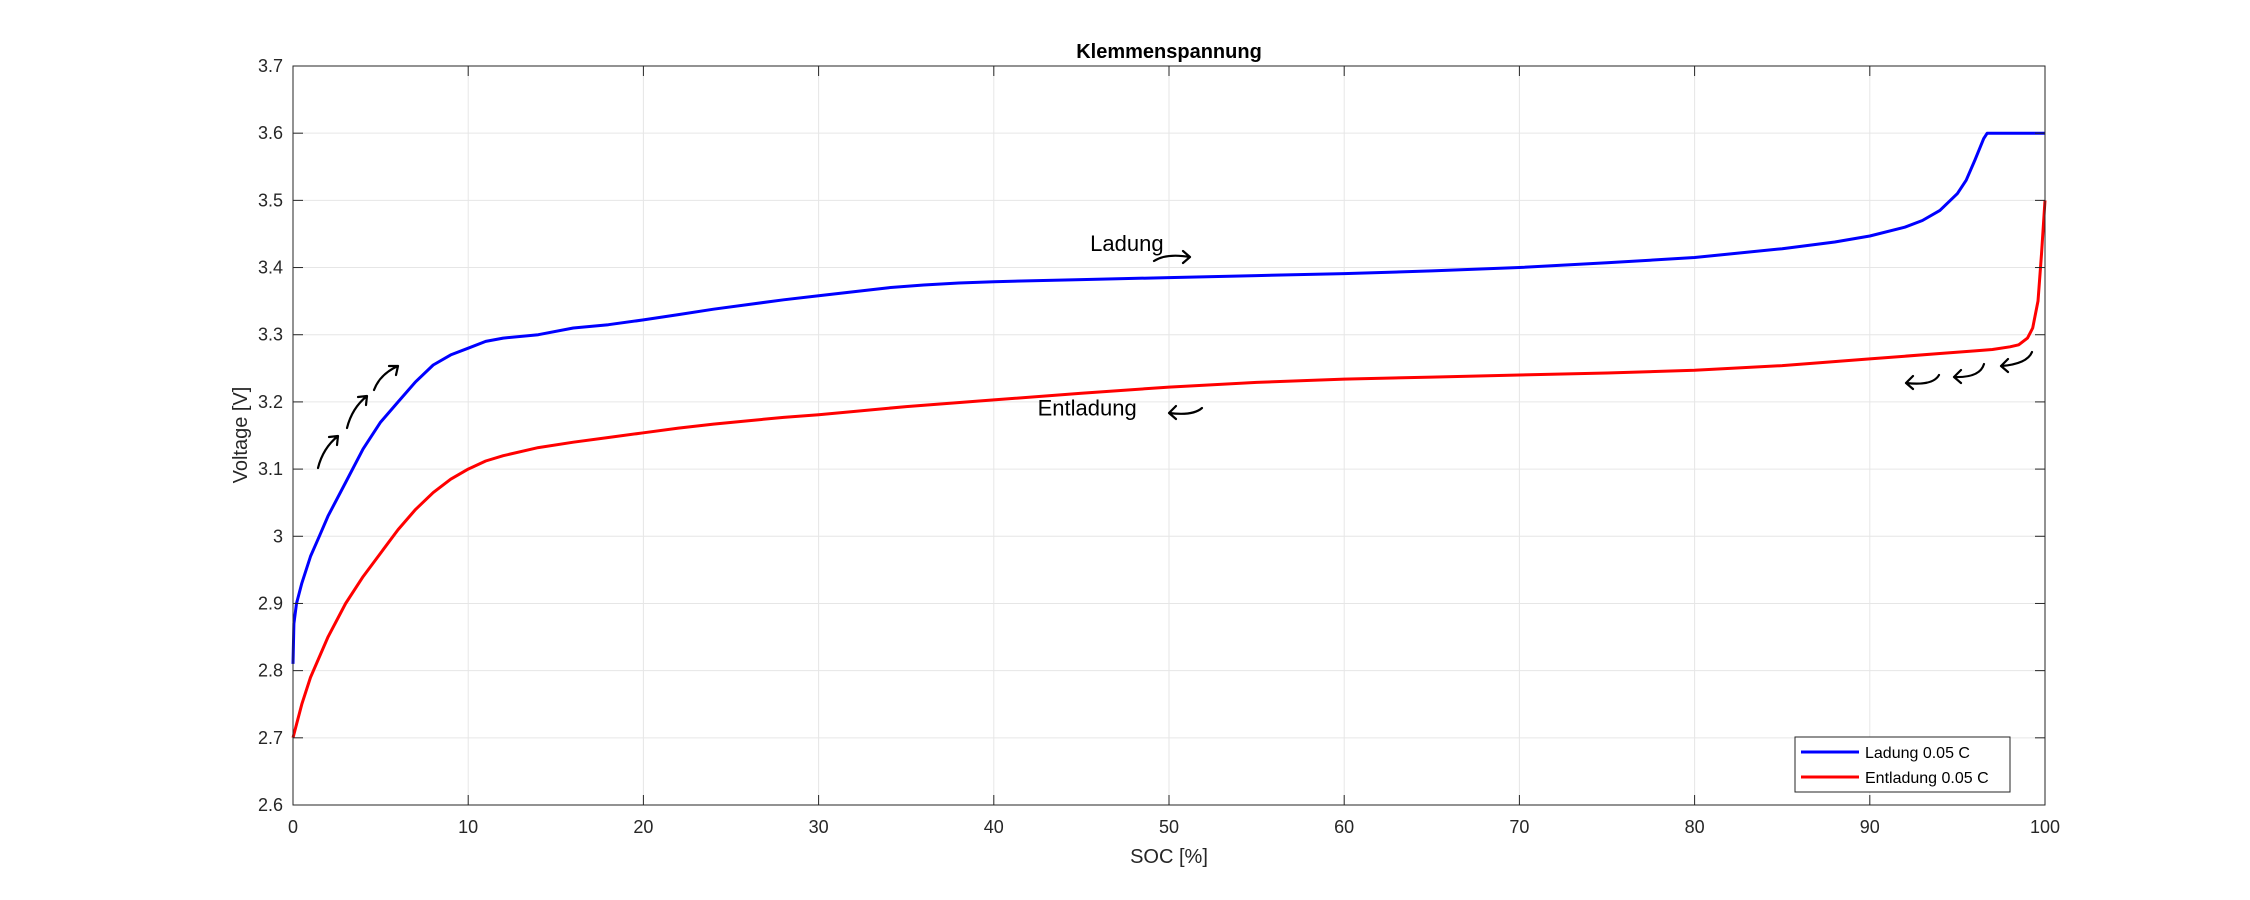 The height and width of the screenshot is (900, 2250). What do you see at coordinates (643, 827) in the screenshot?
I see `x-tick-label: 20` at bounding box center [643, 827].